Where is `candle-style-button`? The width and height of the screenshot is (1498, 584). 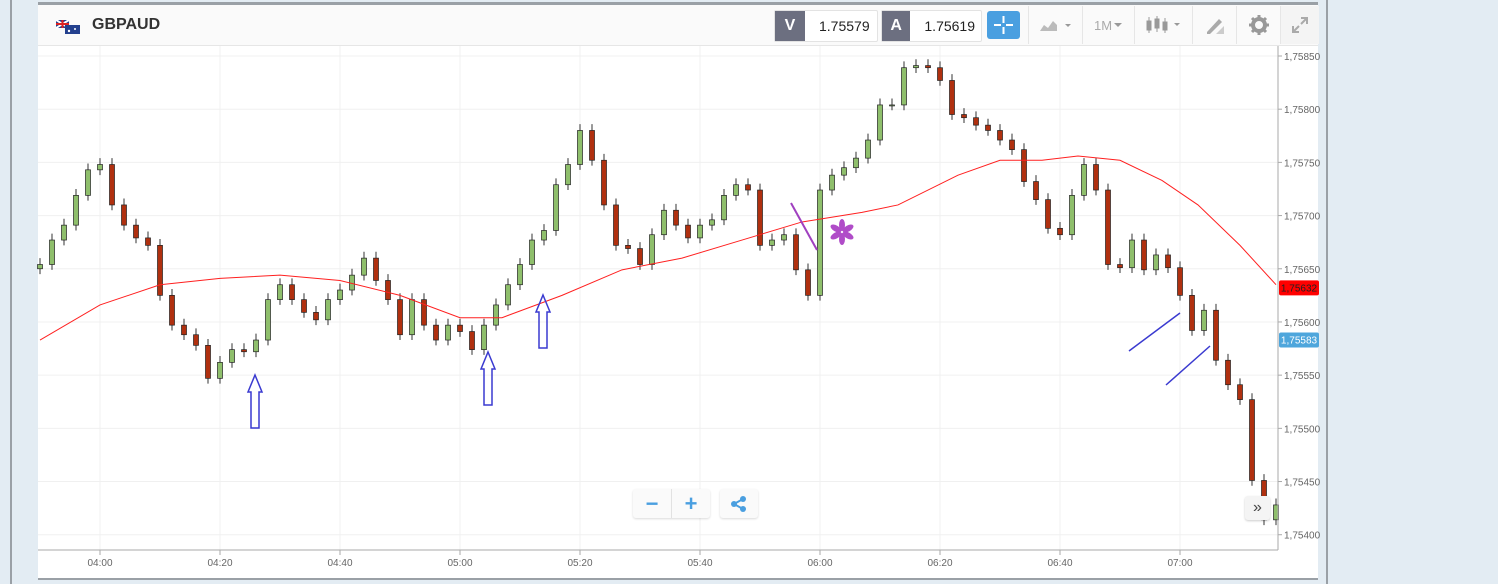
candle-style-button is located at coordinates (1163, 25).